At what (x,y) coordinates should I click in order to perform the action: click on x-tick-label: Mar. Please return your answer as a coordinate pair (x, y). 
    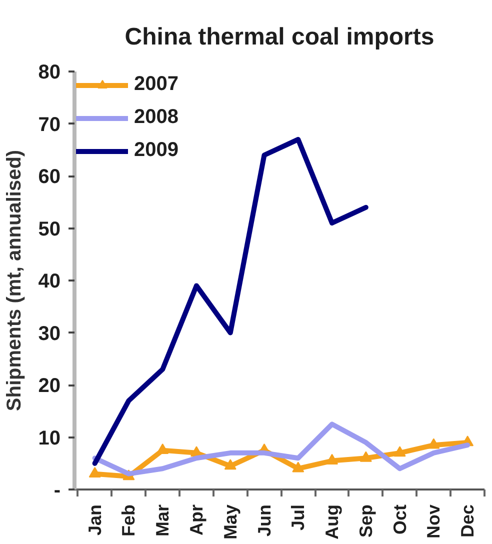
    Looking at the image, I should click on (162, 520).